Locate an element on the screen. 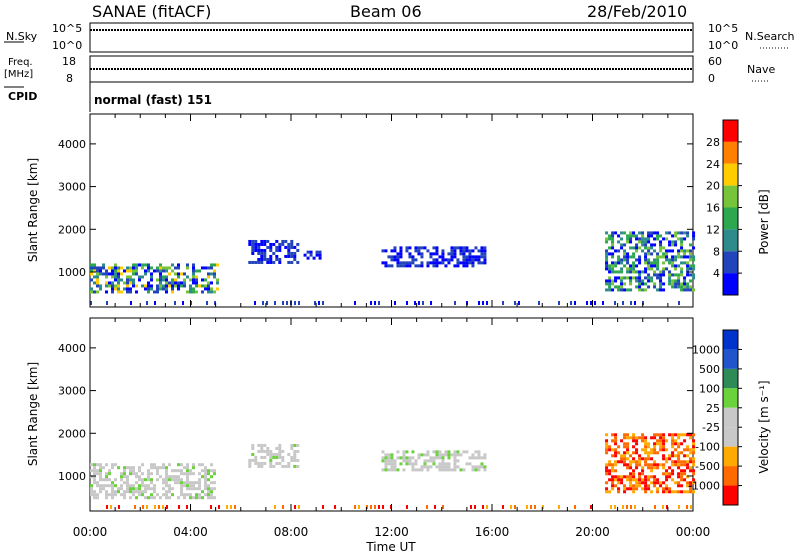 Image resolution: width=800 pixels, height=554 pixels. power-colorbar-label: Power [dB] is located at coordinates (764, 221).